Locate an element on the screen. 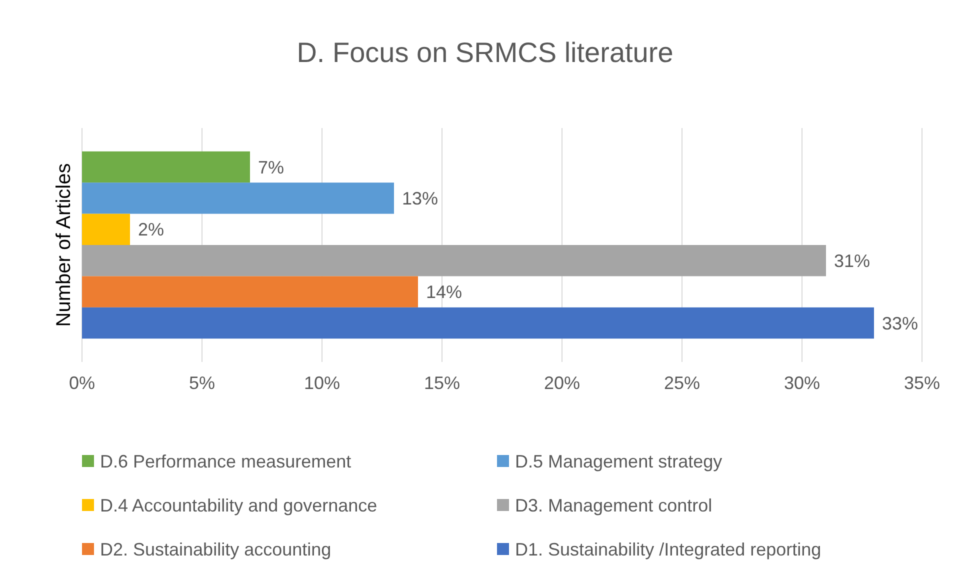 The width and height of the screenshot is (970, 583). legend-label: D.6 Performance measurement is located at coordinates (226, 461).